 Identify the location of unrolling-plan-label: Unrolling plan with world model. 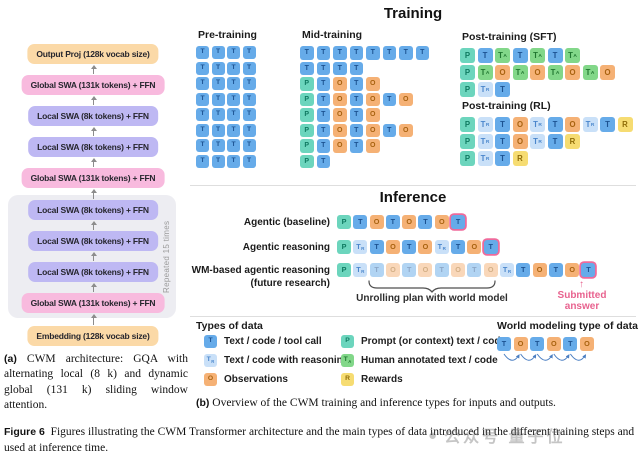
(432, 298).